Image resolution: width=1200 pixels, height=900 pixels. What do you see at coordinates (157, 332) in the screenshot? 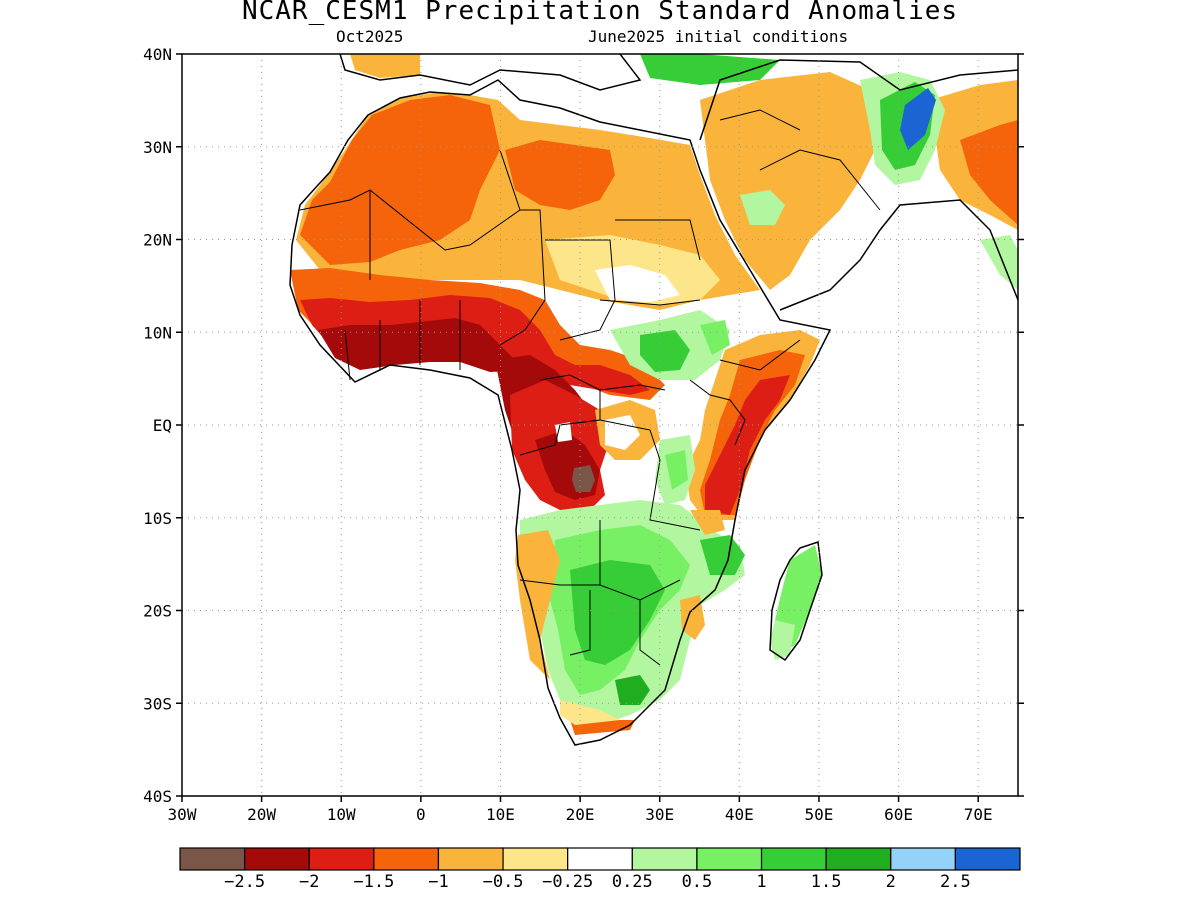
I see `lat-tick-label: 10N` at bounding box center [157, 332].